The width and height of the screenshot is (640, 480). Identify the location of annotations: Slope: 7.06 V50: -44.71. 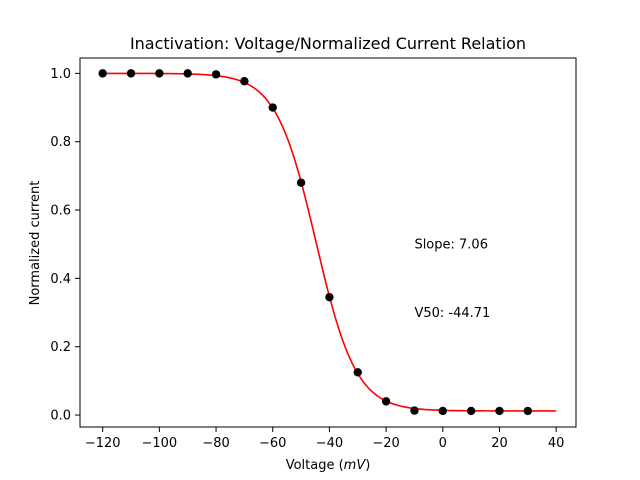
(452, 279).